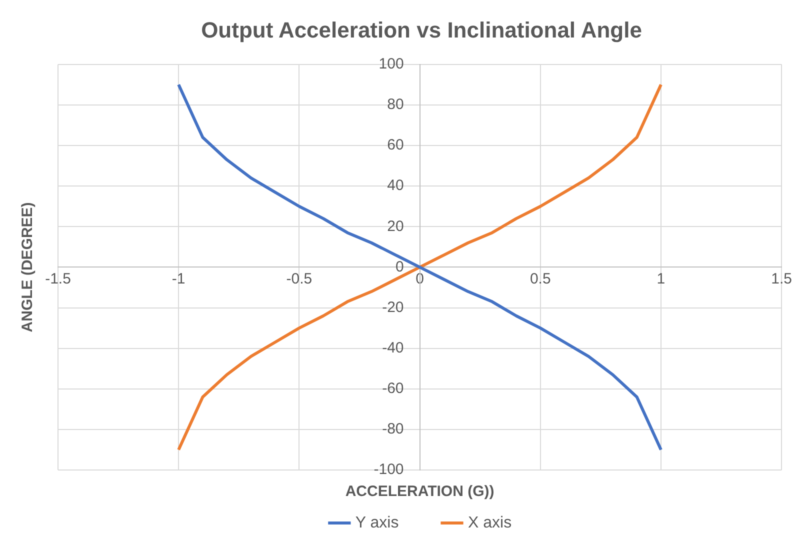  Describe the element at coordinates (391, 64) in the screenshot. I see `y-tick-label: 100` at that location.